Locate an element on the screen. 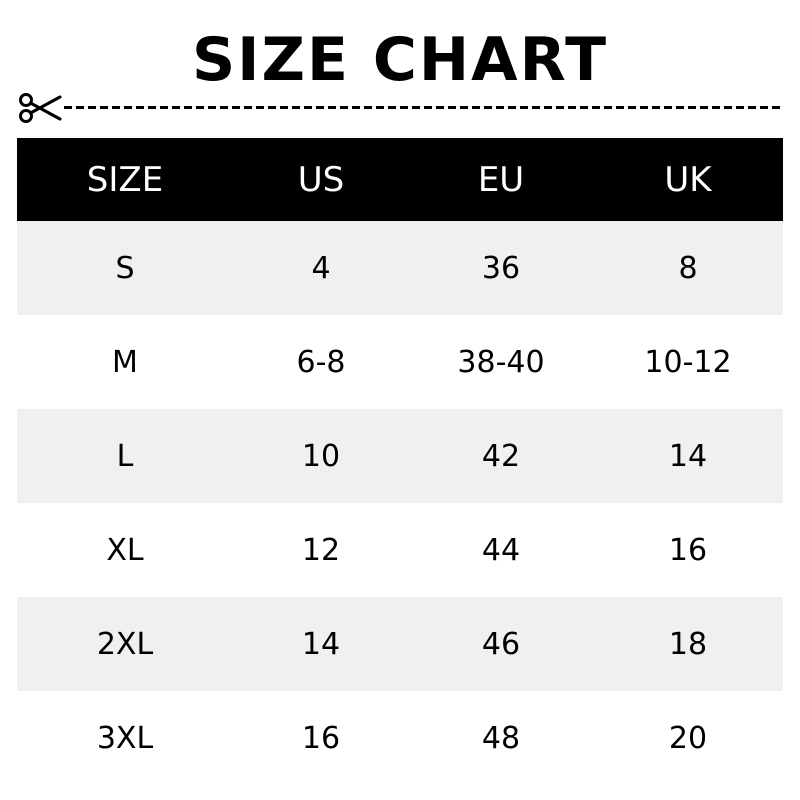 This screenshot has height=800, width=800. table-row: 3XL 16 48 20 is located at coordinates (400, 738).